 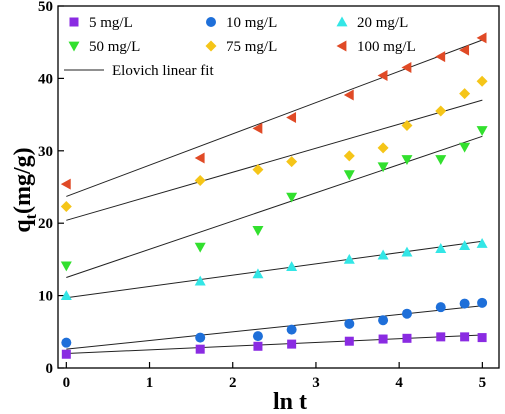 What do you see at coordinates (45, 152) in the screenshot?
I see `y-tick-label: 30` at bounding box center [45, 152].